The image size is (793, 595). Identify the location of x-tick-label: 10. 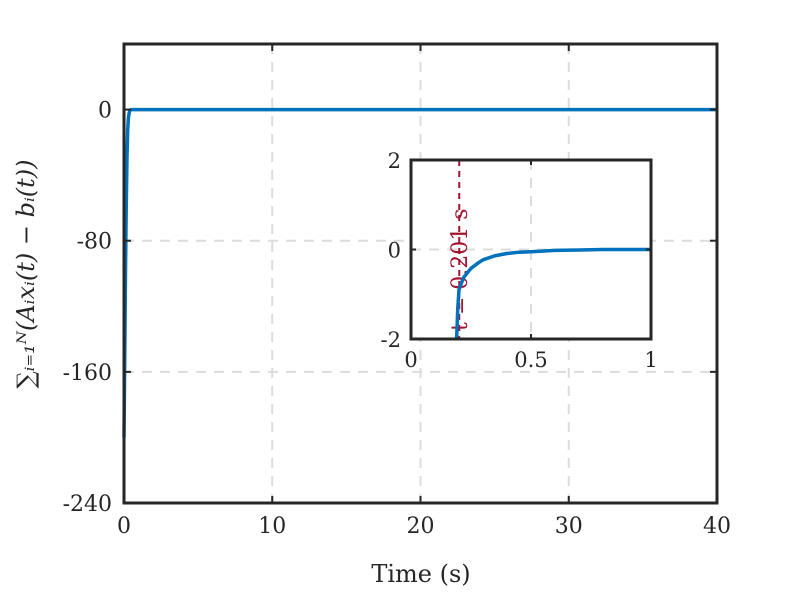
(272, 526).